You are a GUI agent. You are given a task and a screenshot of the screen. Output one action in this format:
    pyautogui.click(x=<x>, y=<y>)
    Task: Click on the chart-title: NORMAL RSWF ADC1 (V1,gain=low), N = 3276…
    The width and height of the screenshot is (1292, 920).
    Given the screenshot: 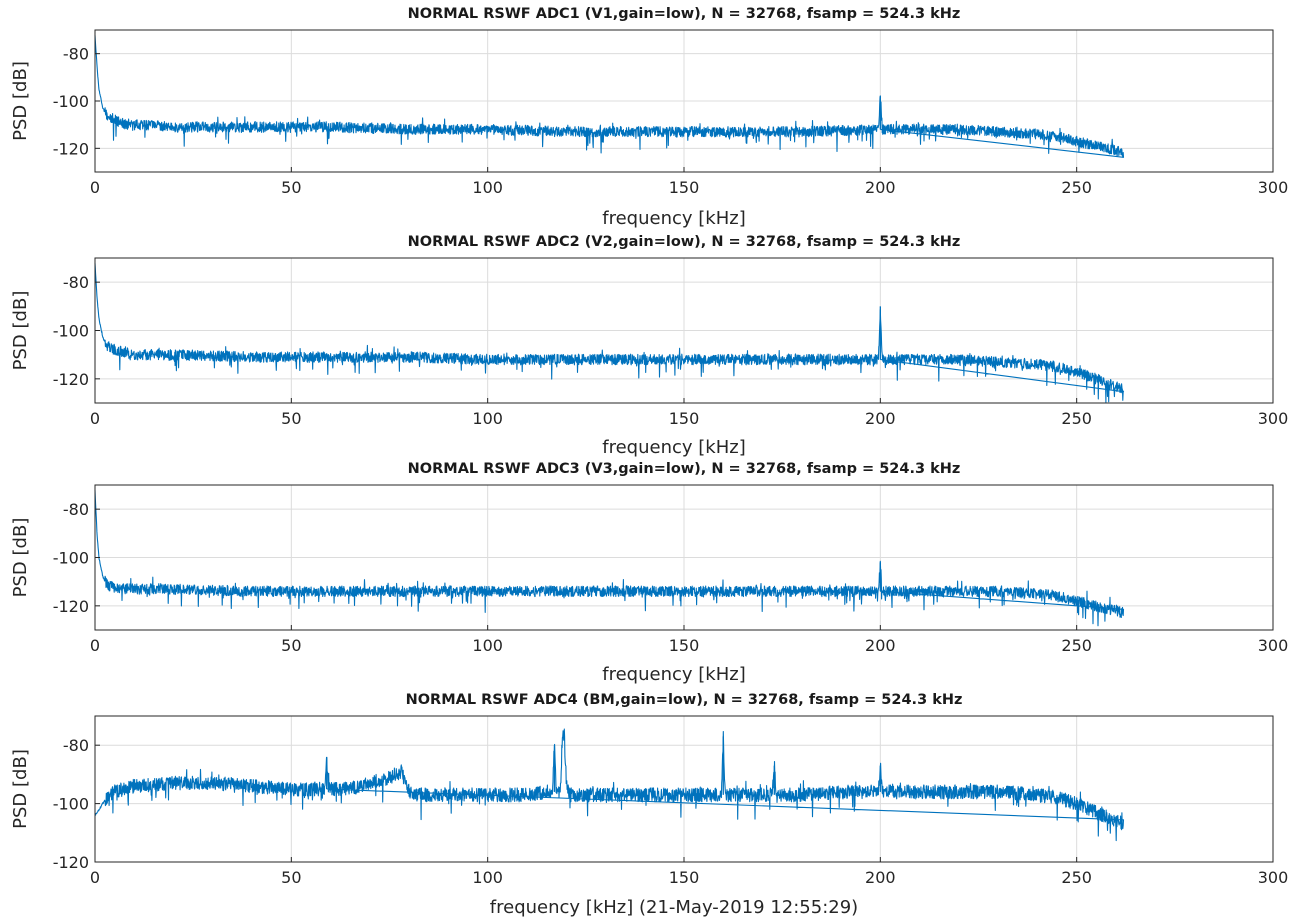 What is the action you would take?
    pyautogui.click(x=684, y=14)
    